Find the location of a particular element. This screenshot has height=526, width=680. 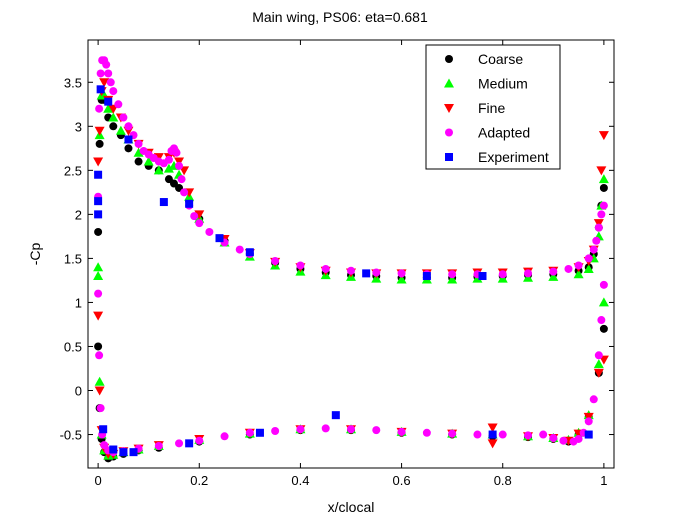

x-axis-label: x/clocal is located at coordinates (351, 507).